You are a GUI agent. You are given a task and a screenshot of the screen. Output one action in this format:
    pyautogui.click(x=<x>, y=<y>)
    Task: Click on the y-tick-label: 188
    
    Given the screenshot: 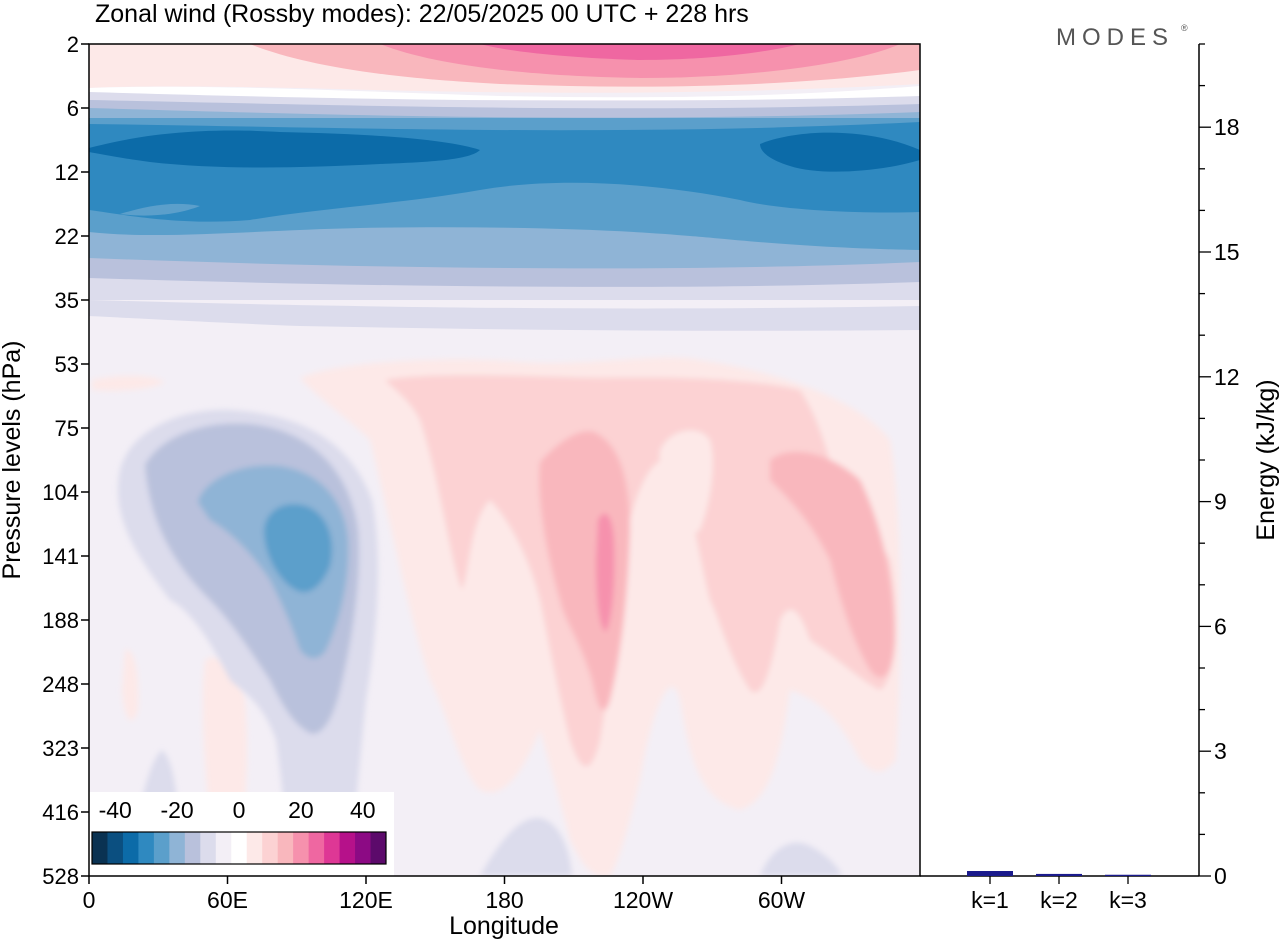 What is the action you would take?
    pyautogui.click(x=60, y=620)
    